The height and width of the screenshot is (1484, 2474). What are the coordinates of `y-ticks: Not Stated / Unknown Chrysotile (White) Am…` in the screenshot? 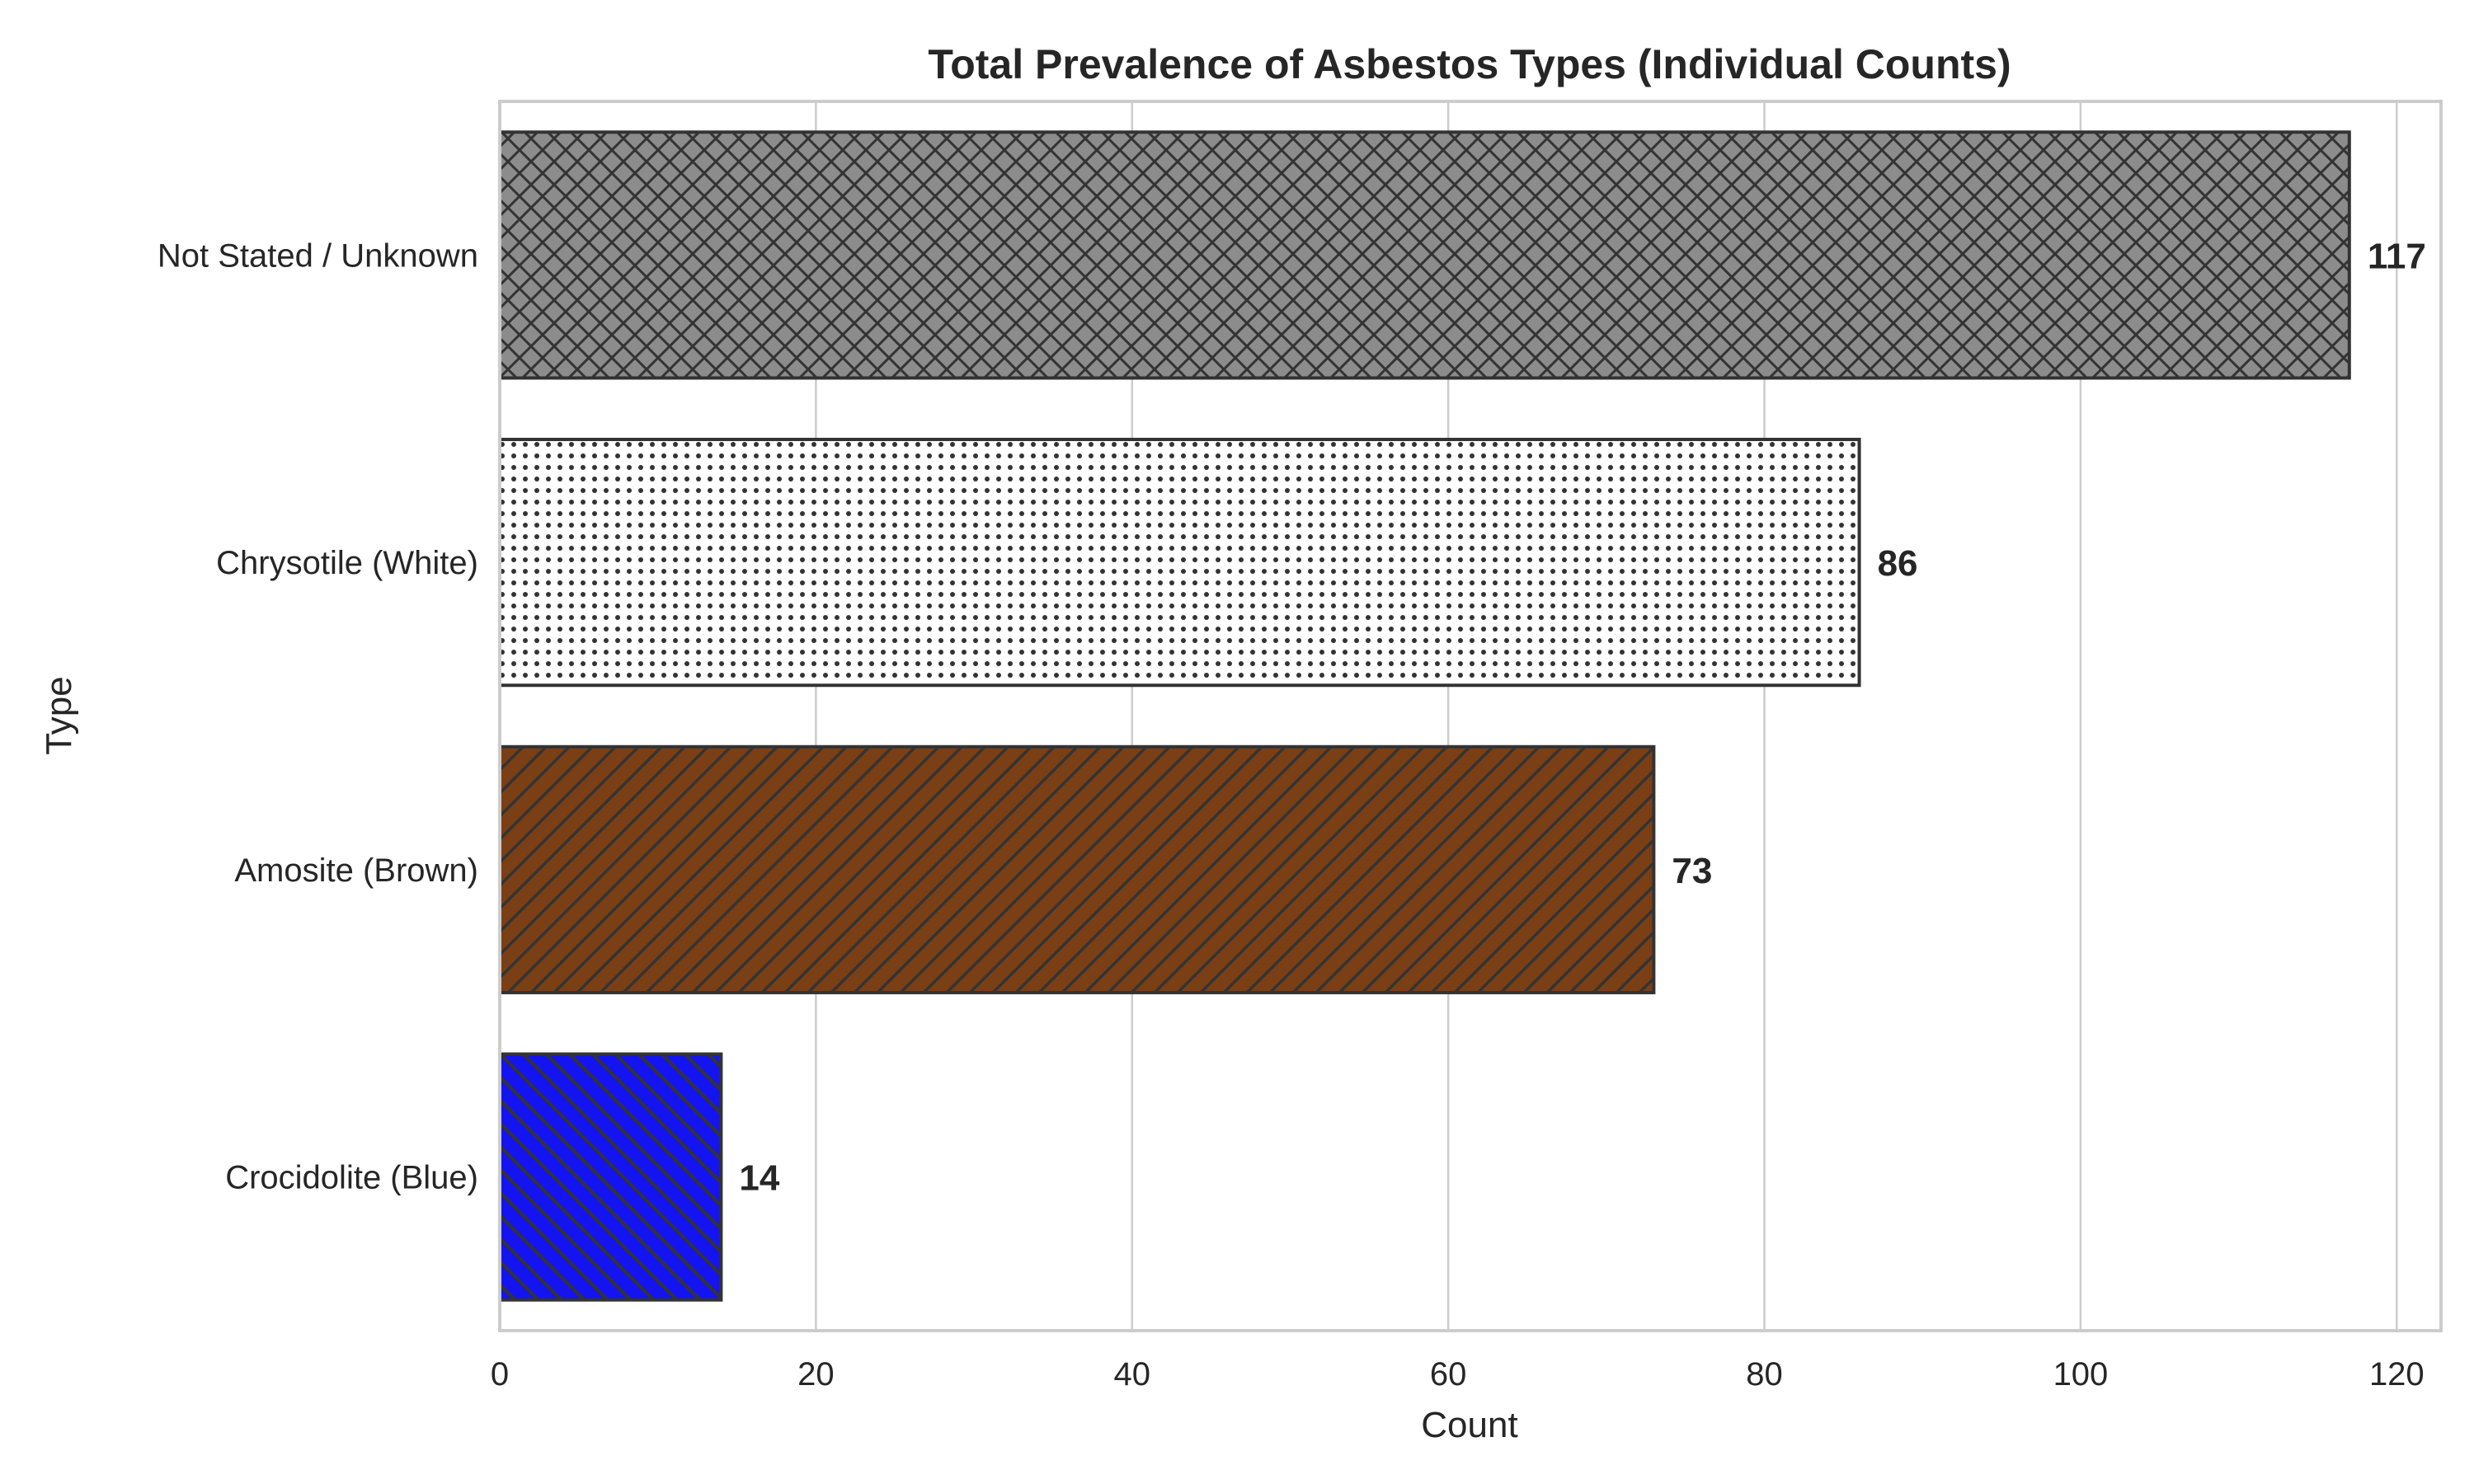 It's located at (318, 716).